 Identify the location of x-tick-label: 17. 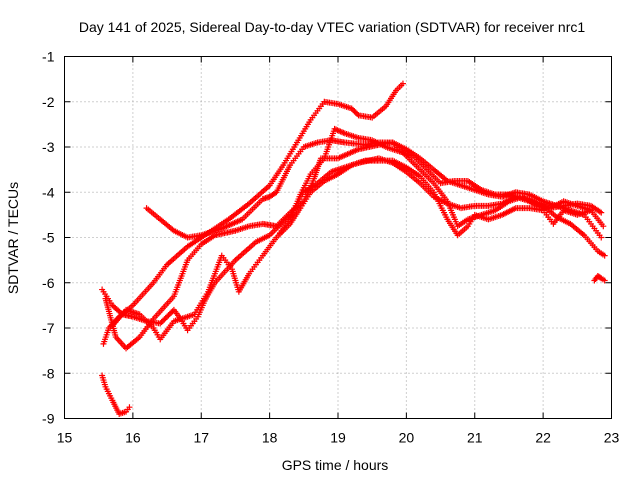
(201, 438).